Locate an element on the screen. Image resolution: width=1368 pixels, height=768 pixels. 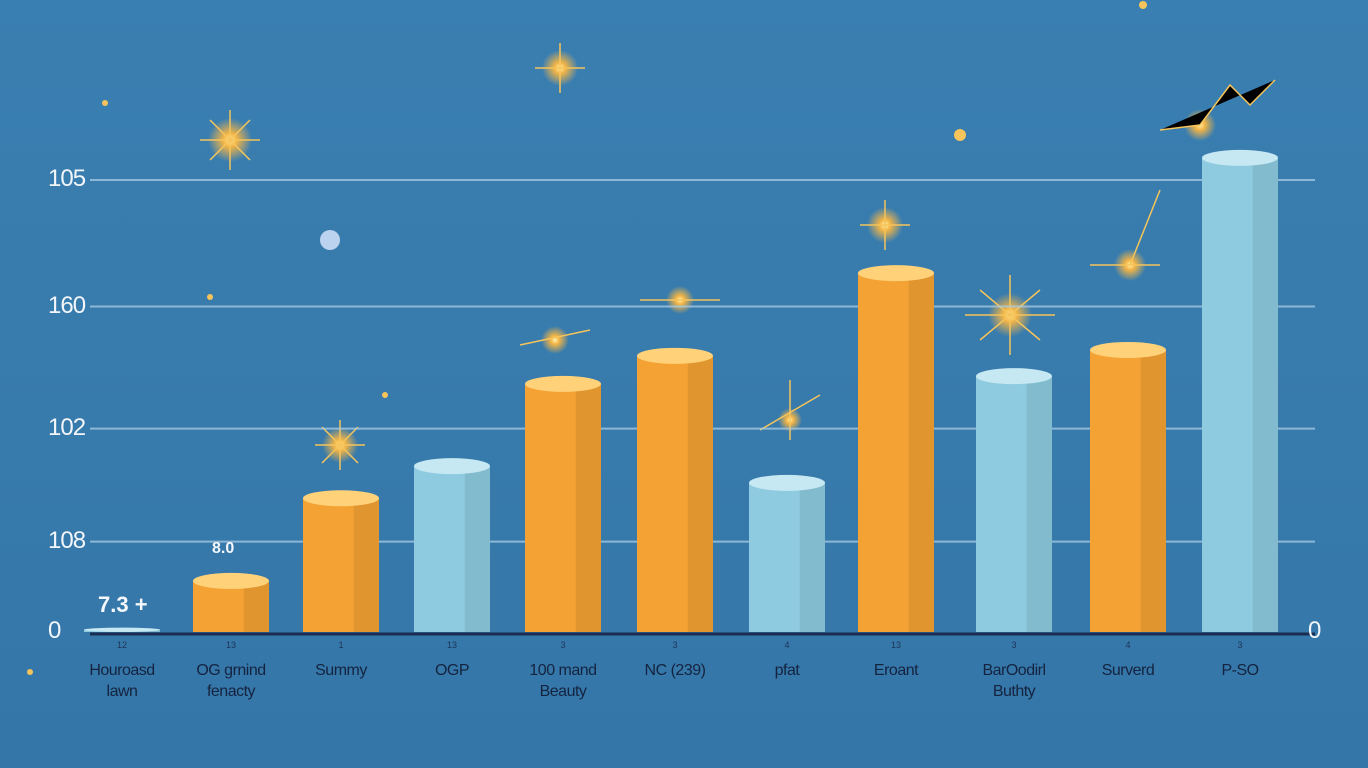
minor-tick-label: 1 is located at coordinates (341, 645).